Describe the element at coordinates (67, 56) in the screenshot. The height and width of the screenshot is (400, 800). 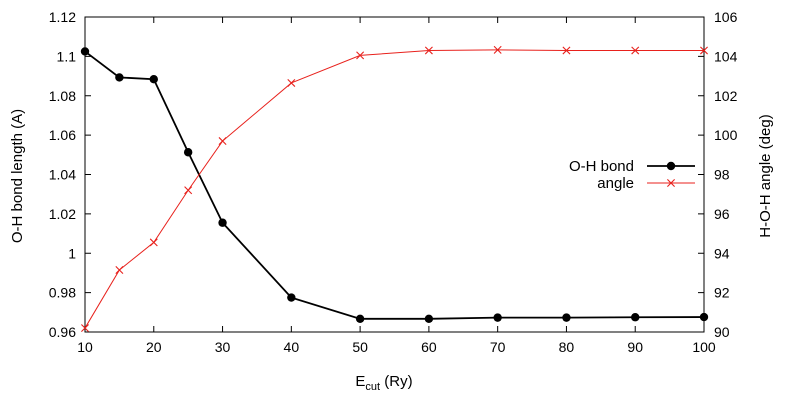
I see `left-y-tick-label: 1.1` at that location.